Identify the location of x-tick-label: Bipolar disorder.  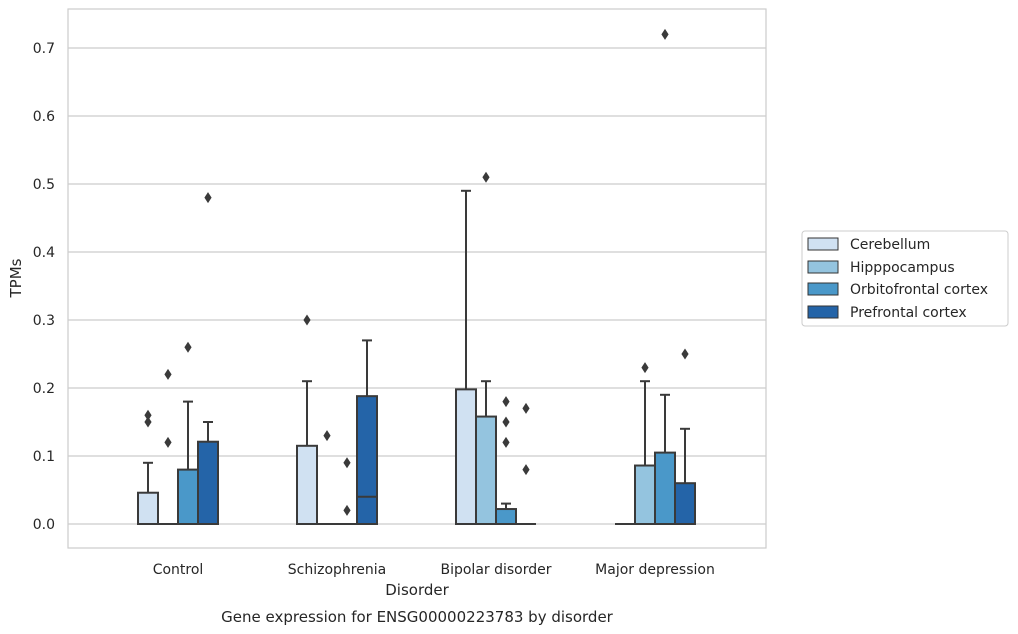
(495, 570).